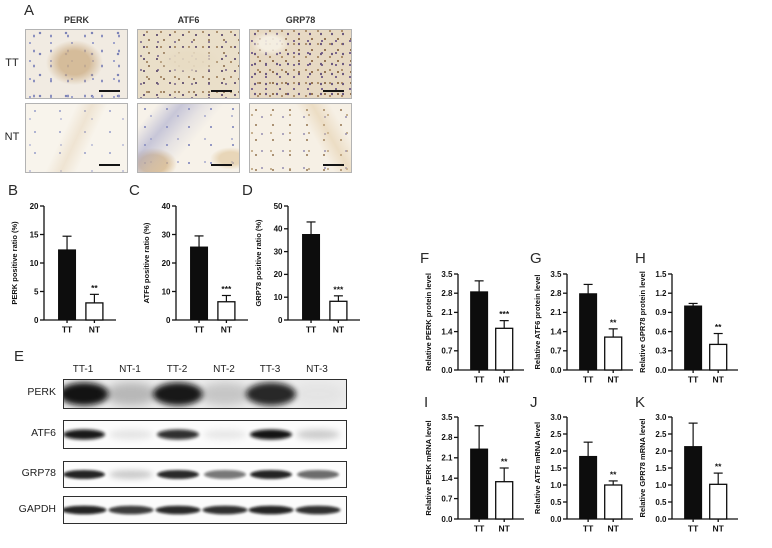 Image resolution: width=772 pixels, height=548 pixels. I want to click on panel-label-k: K, so click(640, 402).